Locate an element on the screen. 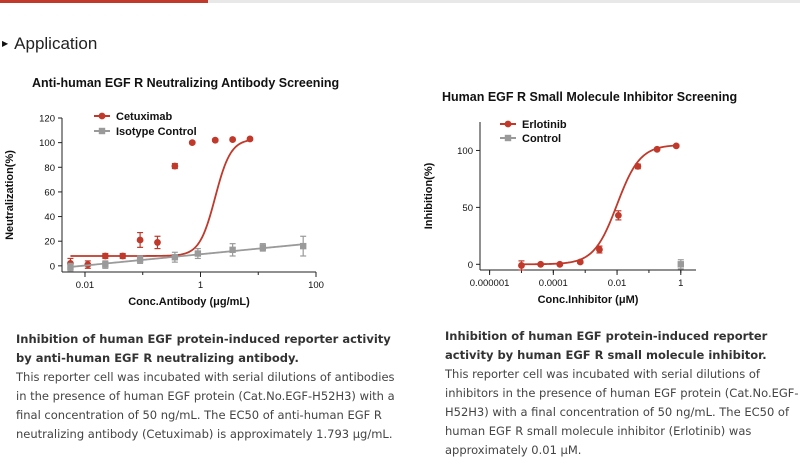 The width and height of the screenshot is (800, 460). series-control is located at coordinates (680, 264).